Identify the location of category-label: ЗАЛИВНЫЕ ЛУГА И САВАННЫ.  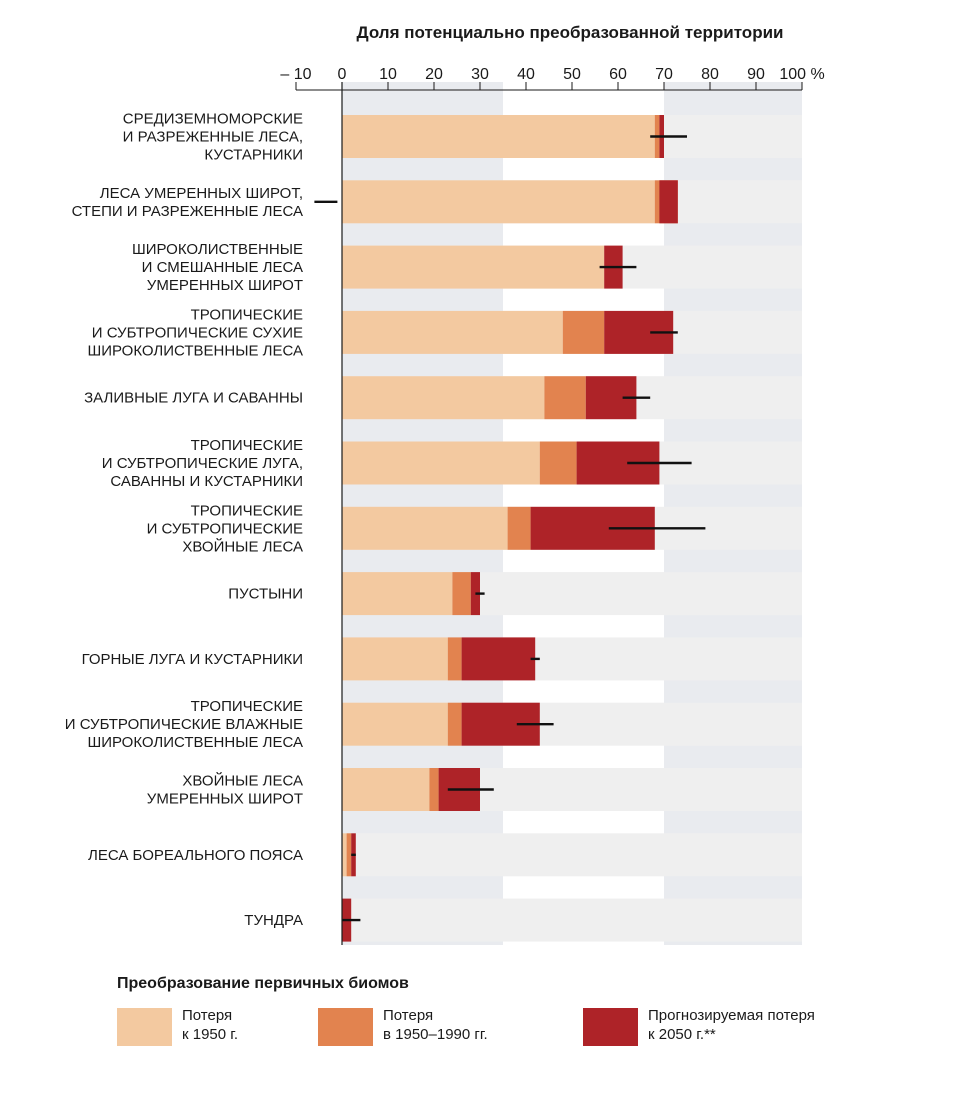
(193, 398).